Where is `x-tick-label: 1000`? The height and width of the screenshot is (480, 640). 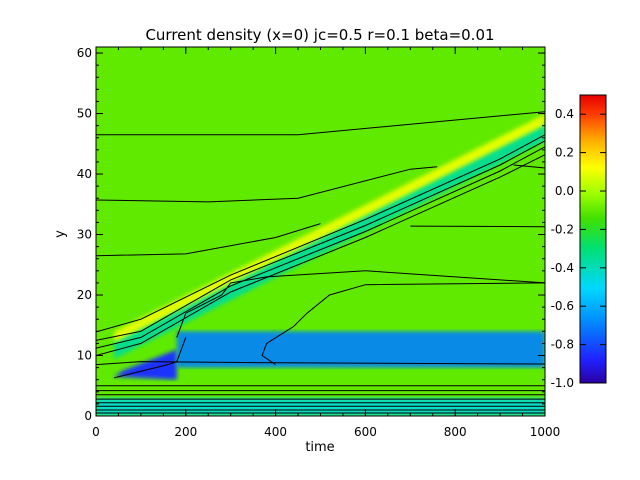
x-tick-label: 1000 is located at coordinates (545, 432).